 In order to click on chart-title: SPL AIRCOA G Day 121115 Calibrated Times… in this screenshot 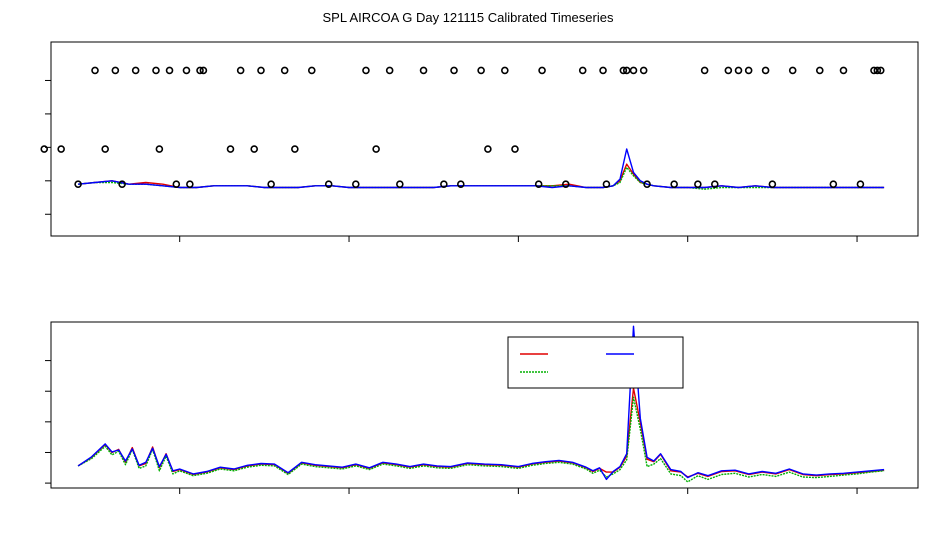, I will do `click(468, 17)`.